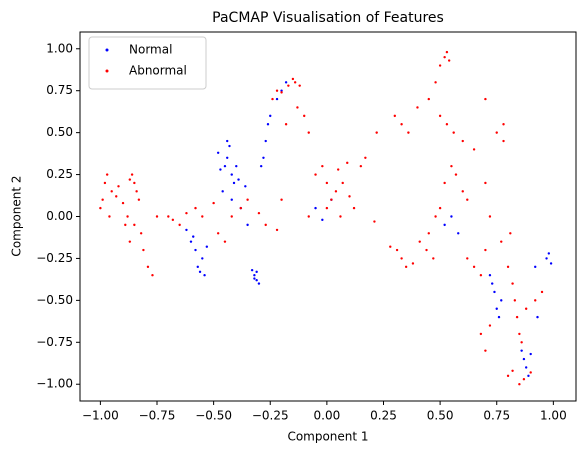  Describe the element at coordinates (59, 48) in the screenshot. I see `y-tick-label: 1.00` at that location.